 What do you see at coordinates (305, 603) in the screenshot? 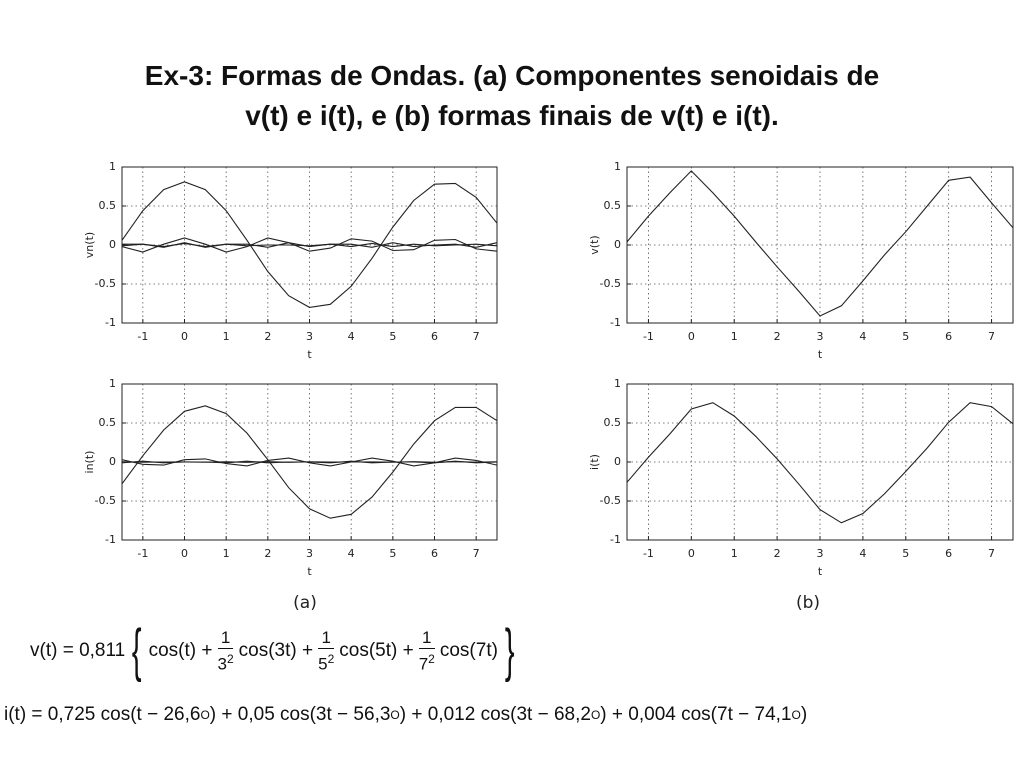
I see `caption: (a)` at bounding box center [305, 603].